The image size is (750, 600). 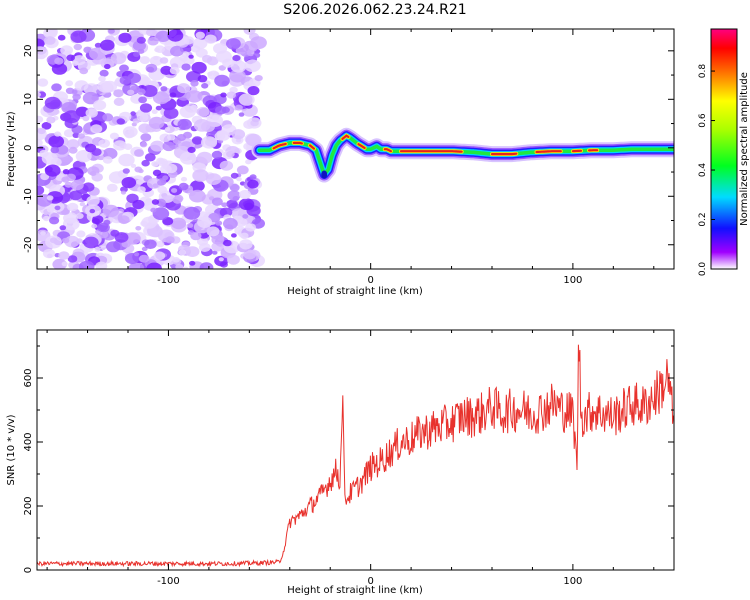 I want to click on y-tick-label: 200, so click(x=28, y=505).